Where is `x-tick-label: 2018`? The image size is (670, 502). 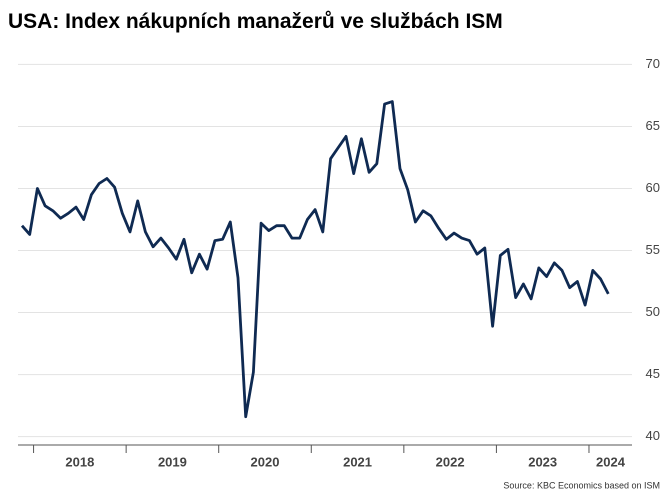
x-tick-label: 2018 is located at coordinates (79, 461).